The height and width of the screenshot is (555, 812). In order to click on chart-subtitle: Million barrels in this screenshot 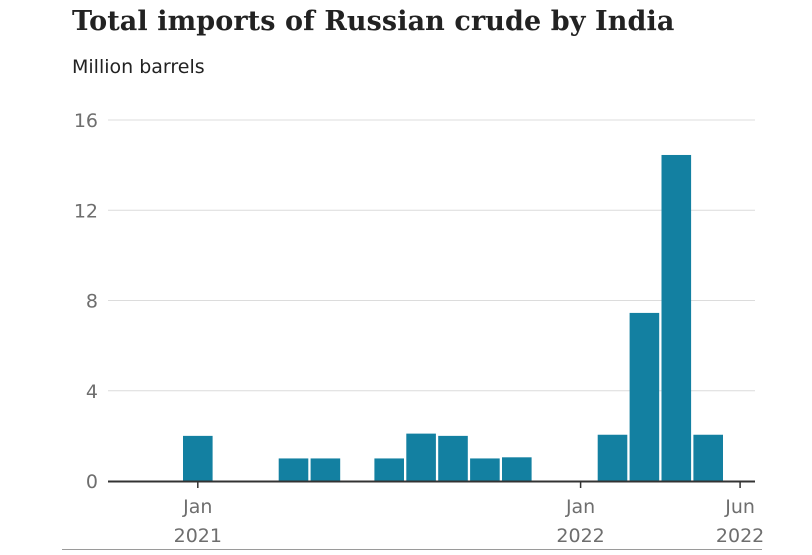, I will do `click(138, 67)`.